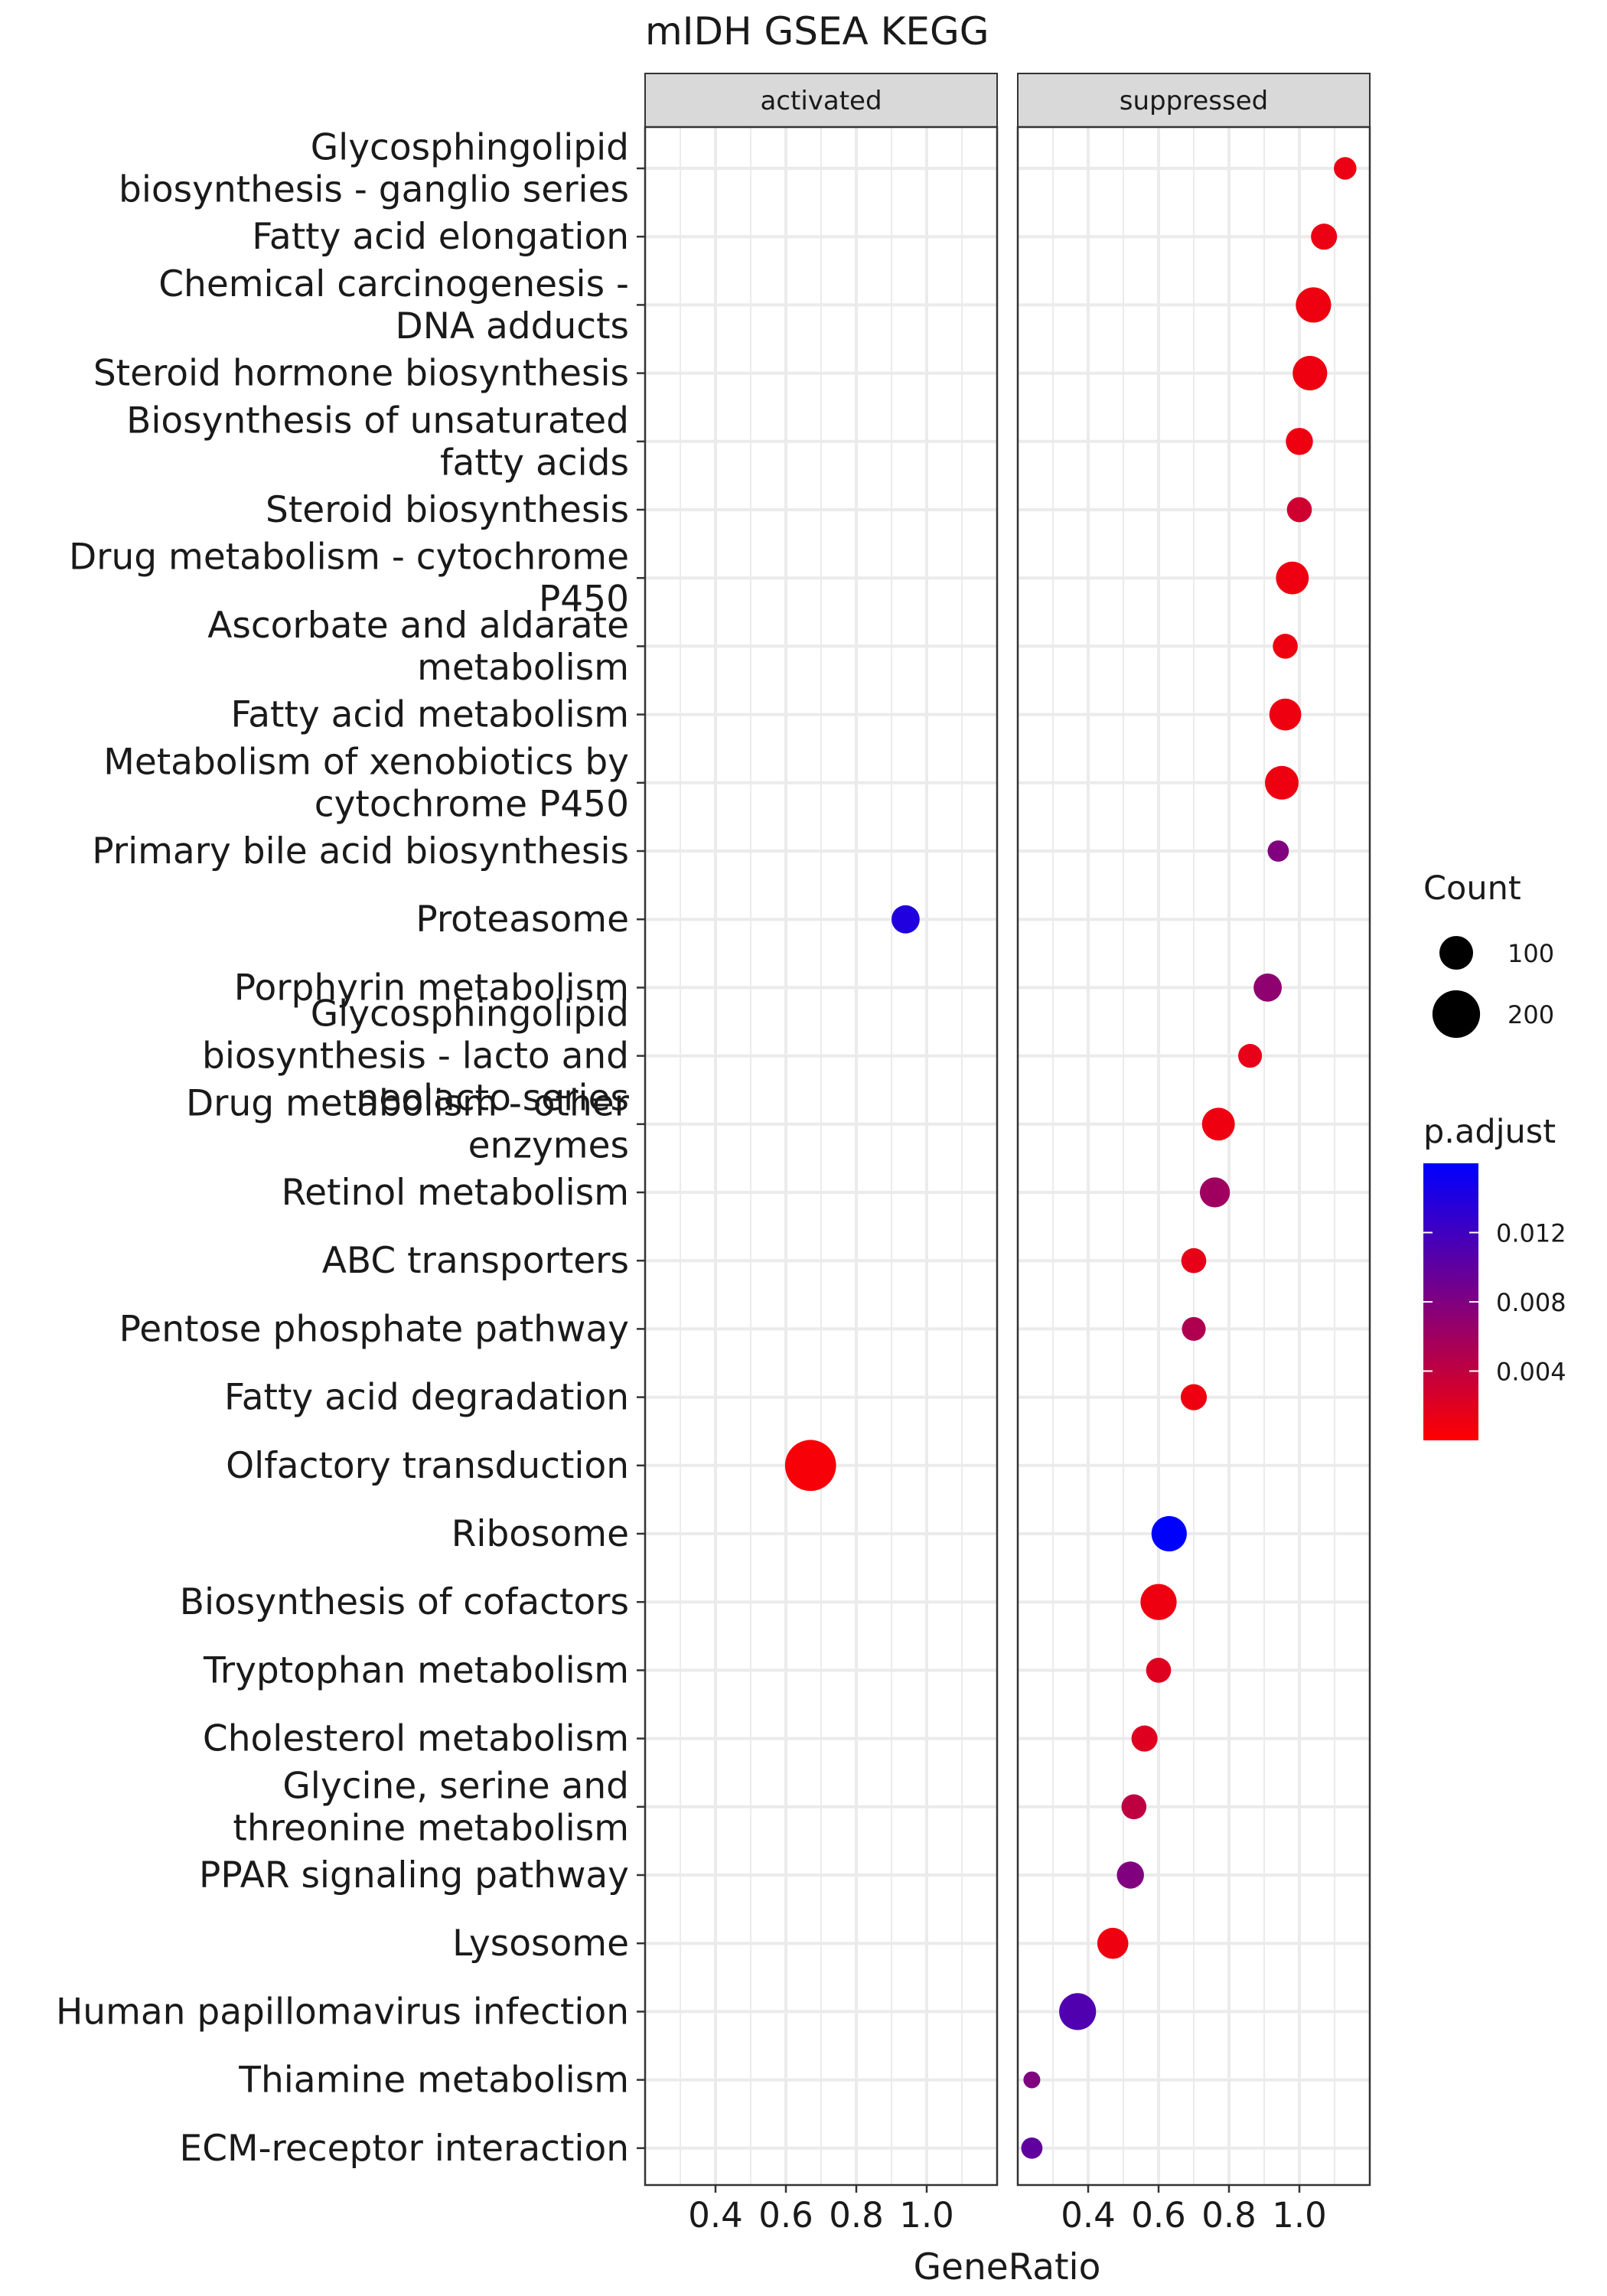  Describe the element at coordinates (1008, 2267) in the screenshot. I see `x-axis-title: GeneRatio` at that location.